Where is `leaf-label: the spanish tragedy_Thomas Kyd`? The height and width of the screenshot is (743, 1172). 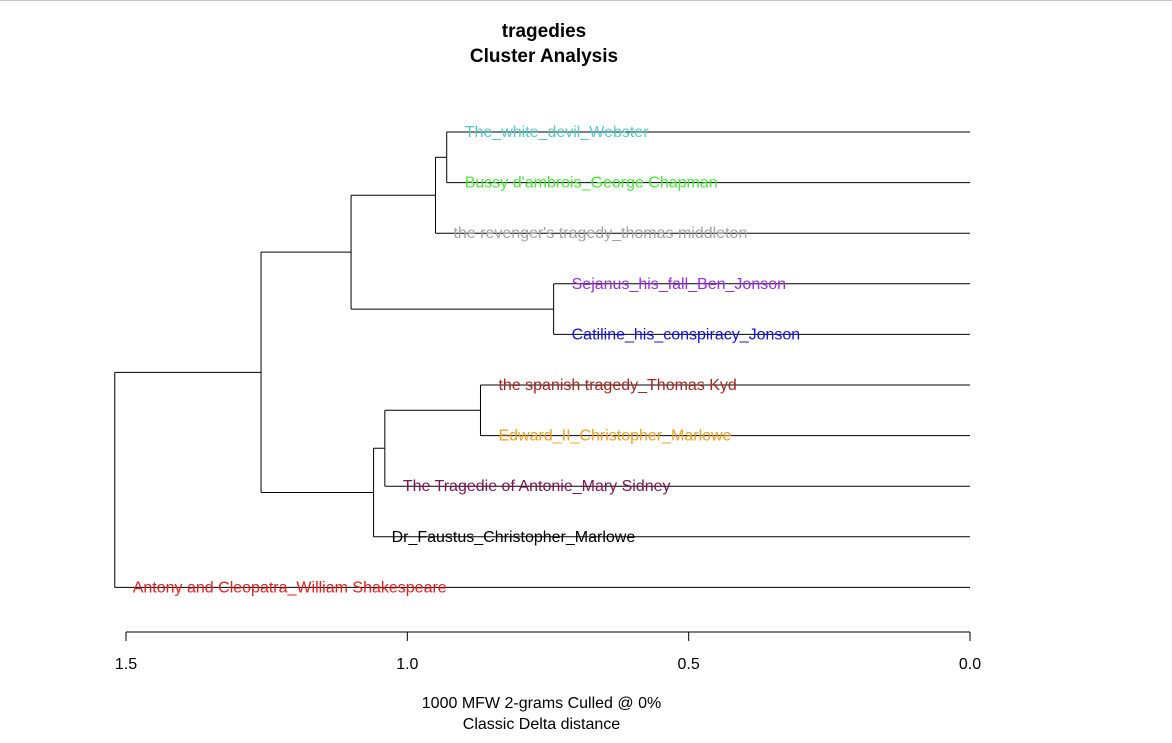
leaf-label: the spanish tragedy_Thomas Kyd is located at coordinates (617, 385).